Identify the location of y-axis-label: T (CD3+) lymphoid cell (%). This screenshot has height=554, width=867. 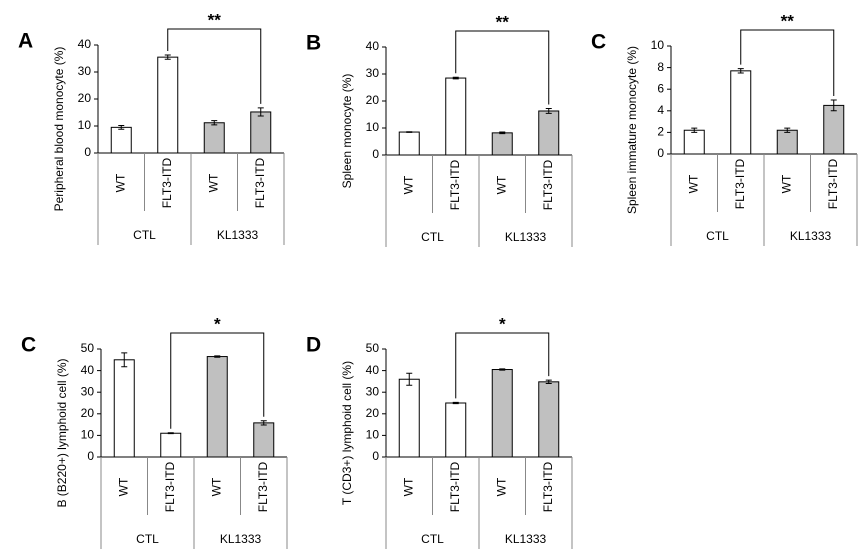
(347, 433).